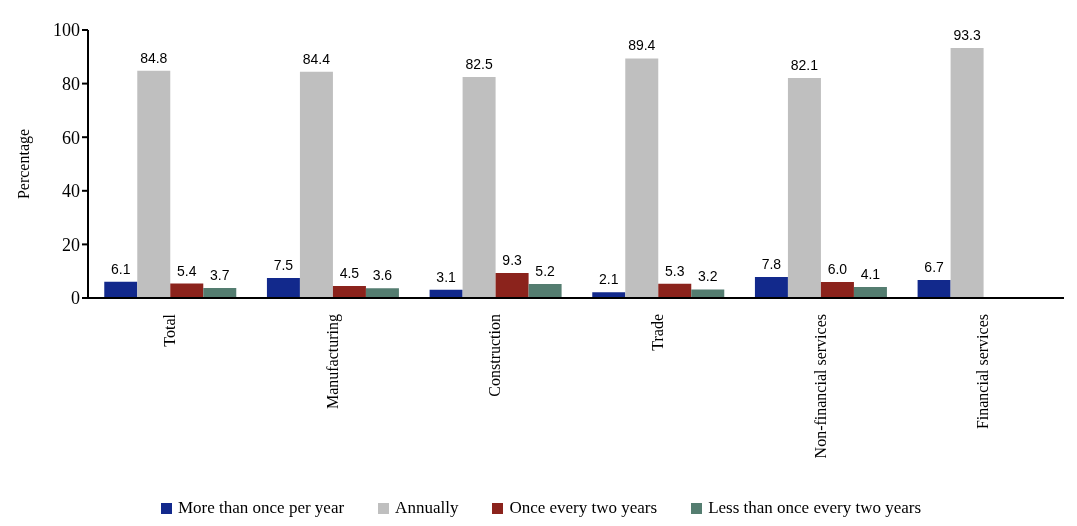 This screenshot has width=1077, height=526. What do you see at coordinates (642, 45) in the screenshot?
I see `data-label: 89.4` at bounding box center [642, 45].